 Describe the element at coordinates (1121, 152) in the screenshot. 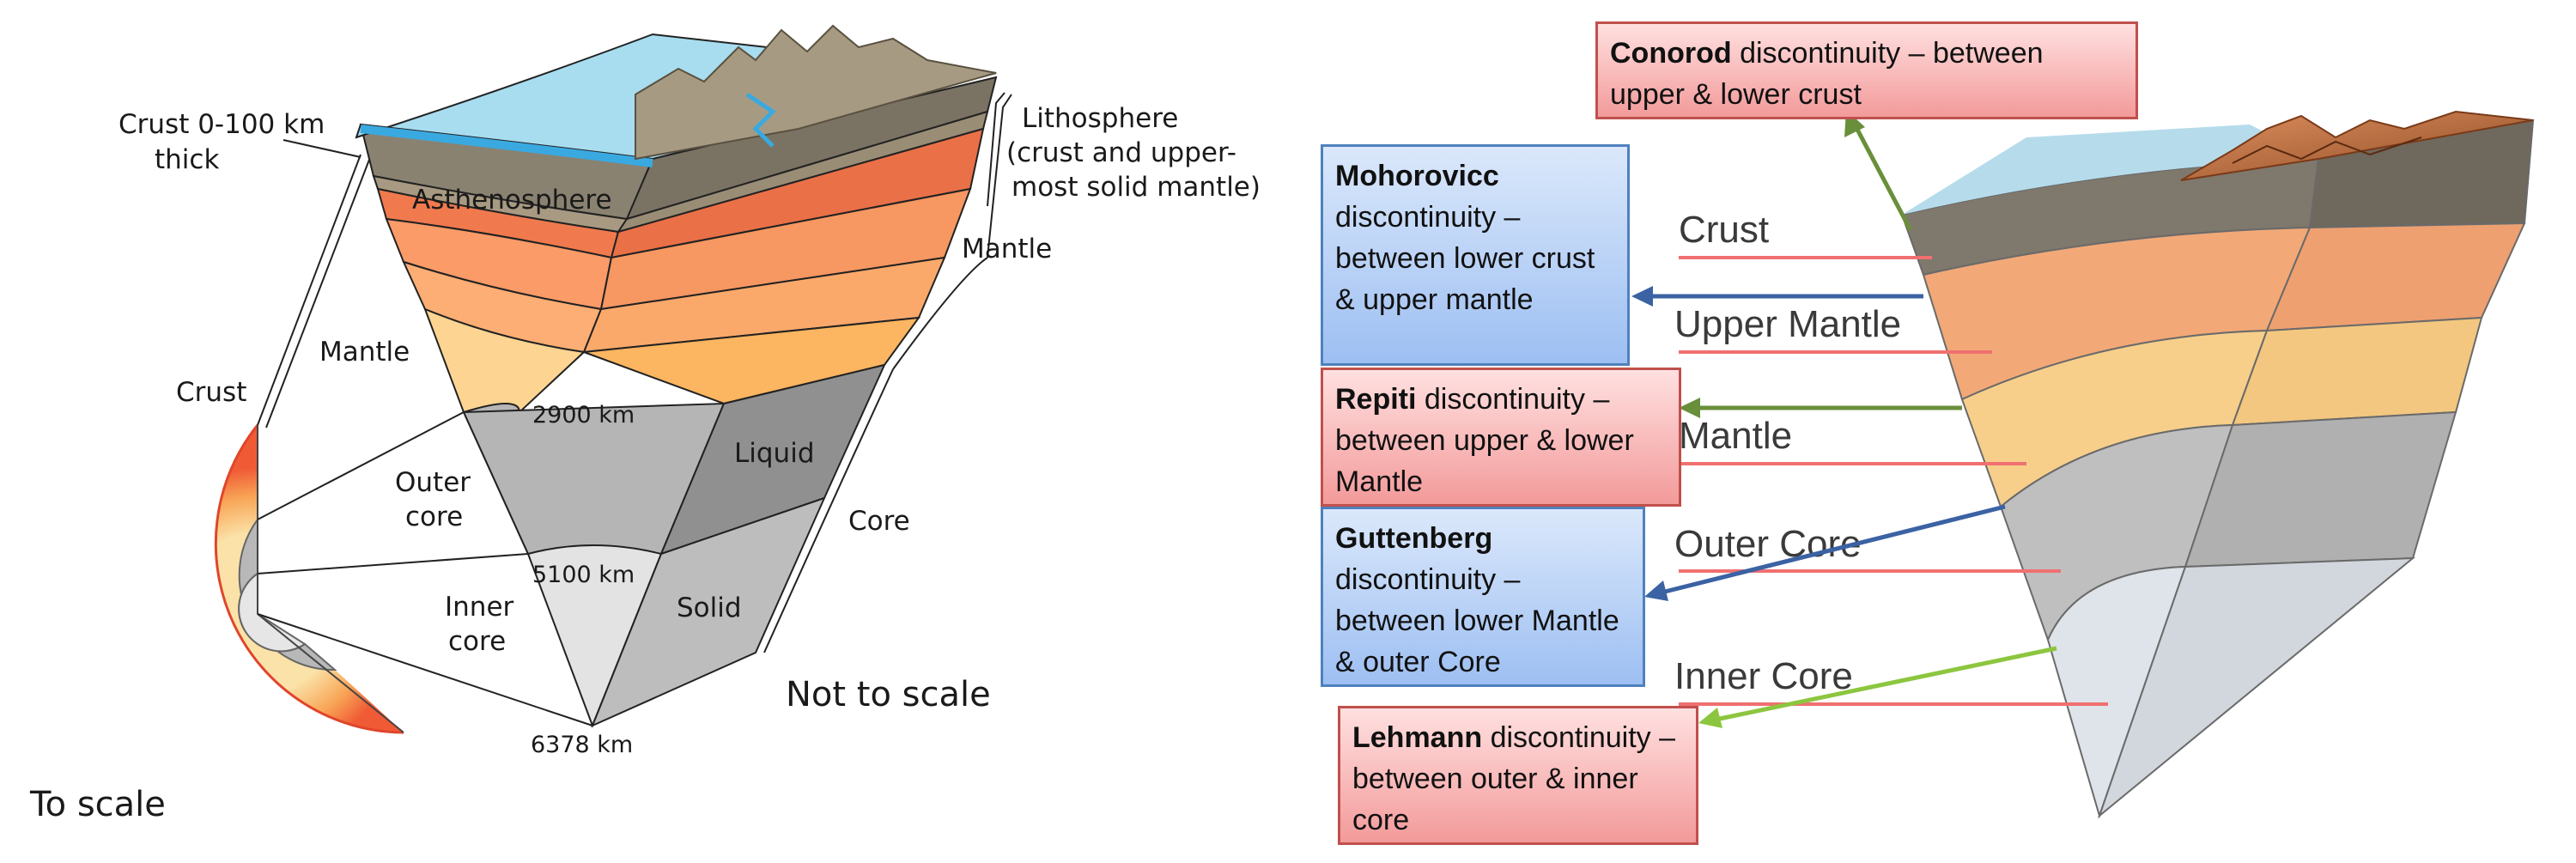

I see `lithosphere-label-2: (crust and upper-` at that location.